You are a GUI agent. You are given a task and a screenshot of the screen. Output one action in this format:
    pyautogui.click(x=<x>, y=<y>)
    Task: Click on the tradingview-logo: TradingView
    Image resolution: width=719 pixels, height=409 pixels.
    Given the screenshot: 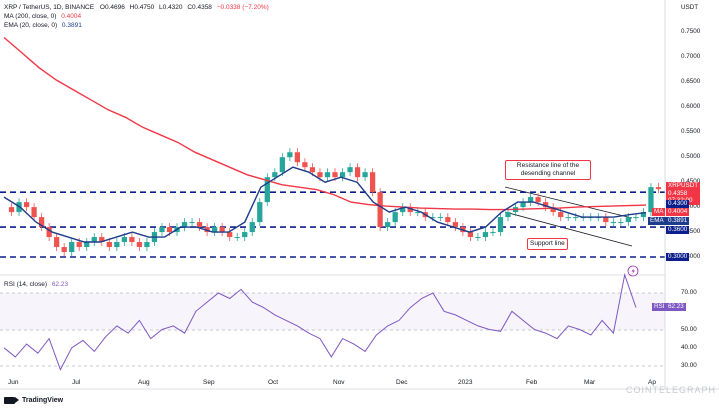 What is the action you would take?
    pyautogui.click(x=33, y=400)
    